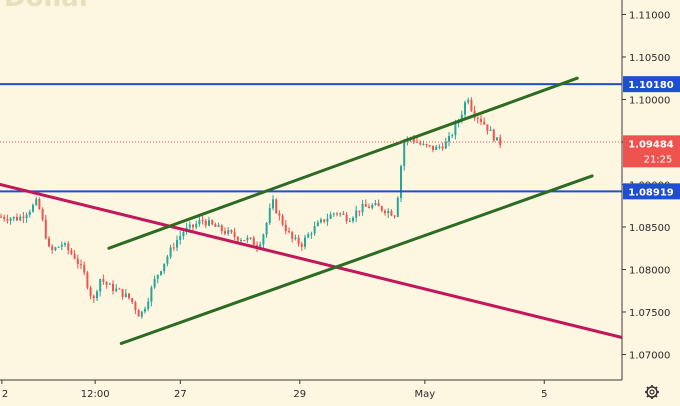 This screenshot has width=680, height=406. Describe the element at coordinates (649, 15) in the screenshot. I see `y-tick-label: 1.11000` at that location.